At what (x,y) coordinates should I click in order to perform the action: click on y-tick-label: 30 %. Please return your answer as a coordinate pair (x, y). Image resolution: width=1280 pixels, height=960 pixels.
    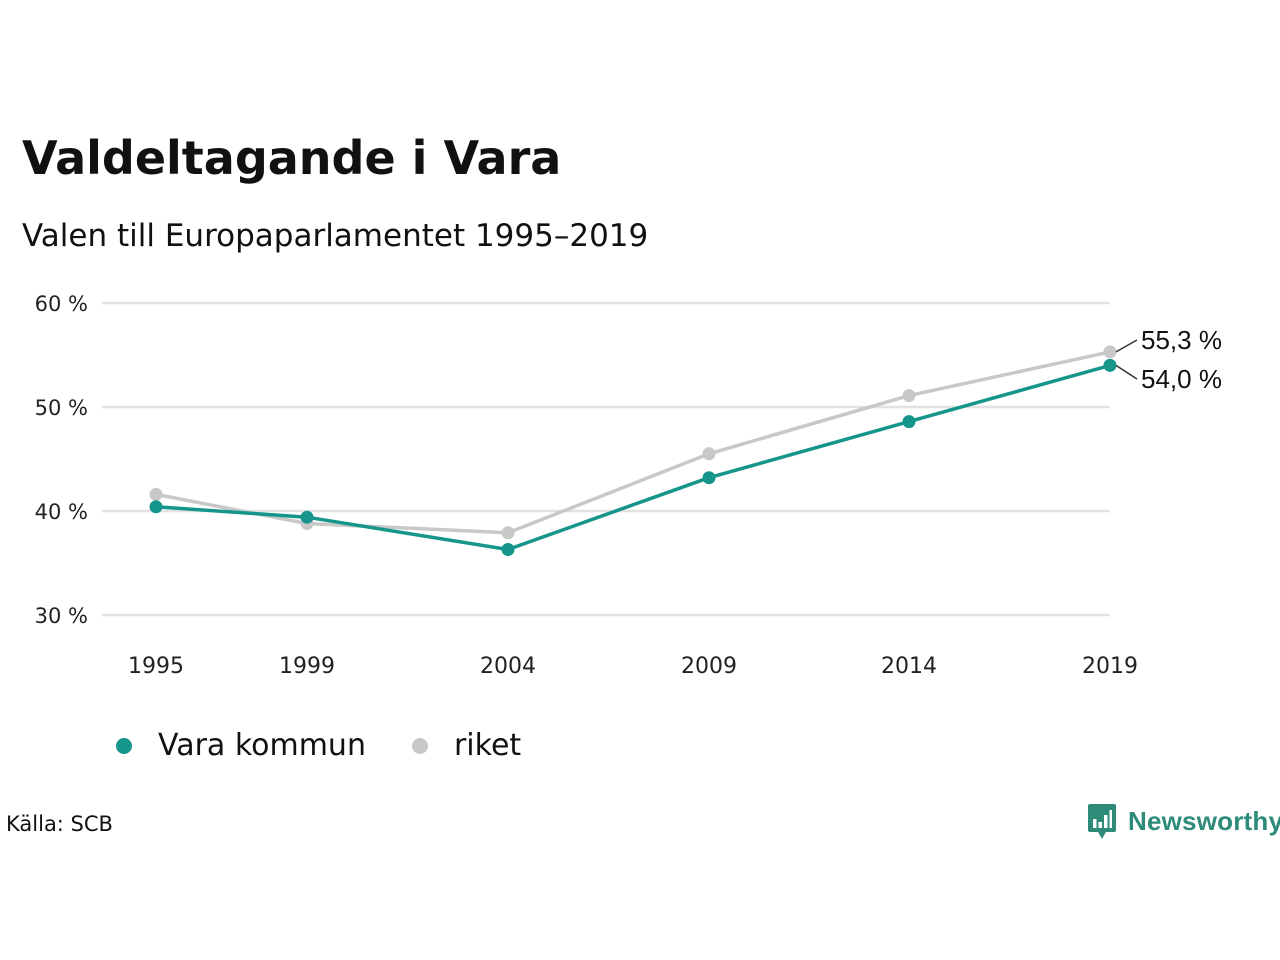
    Looking at the image, I should click on (61, 616).